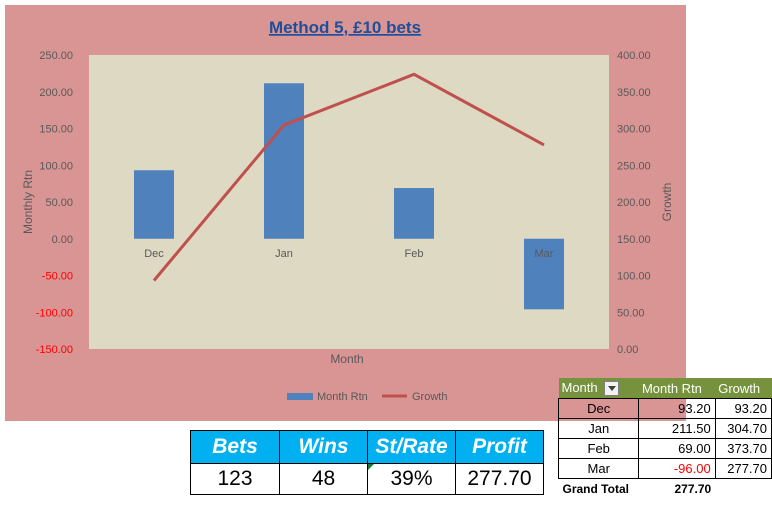 The image size is (772, 505). Describe the element at coordinates (665, 489) in the screenshot. I see `pivot-grand-total-row: Grand Total 277.70` at that location.